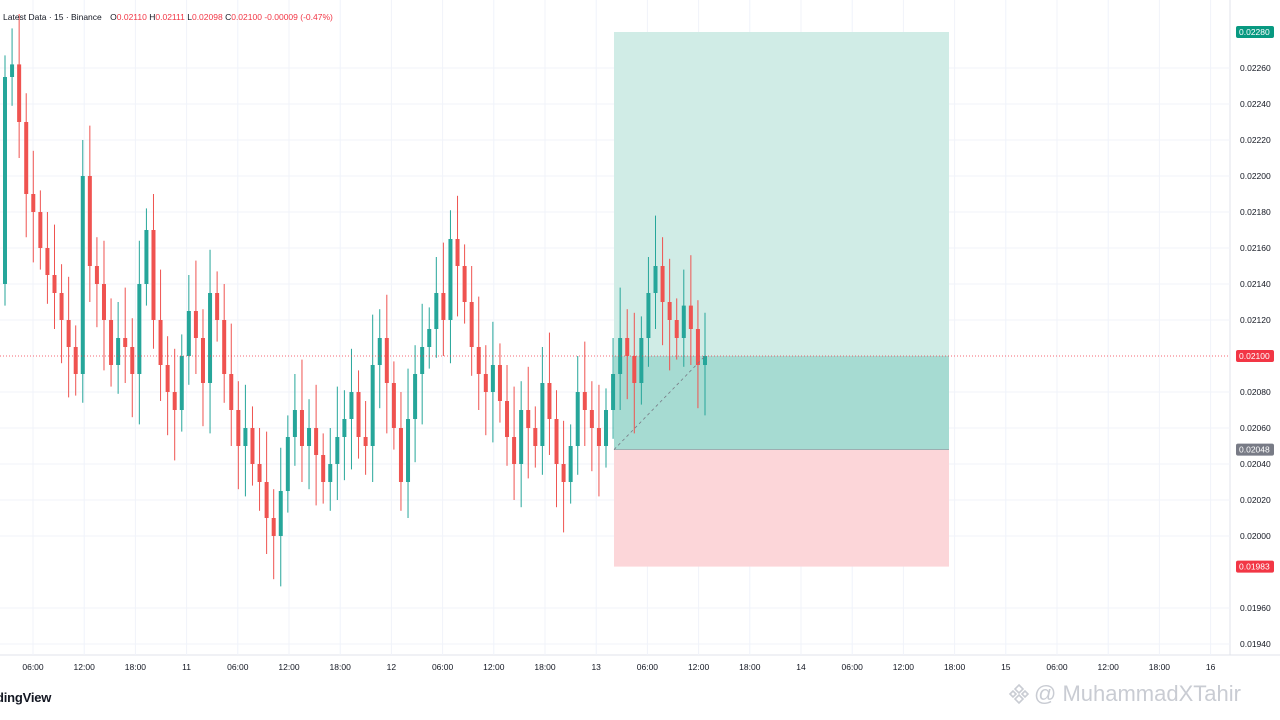 The height and width of the screenshot is (720, 1280). I want to click on legend-source: Latest Data · 15 · Binance, so click(52, 17).